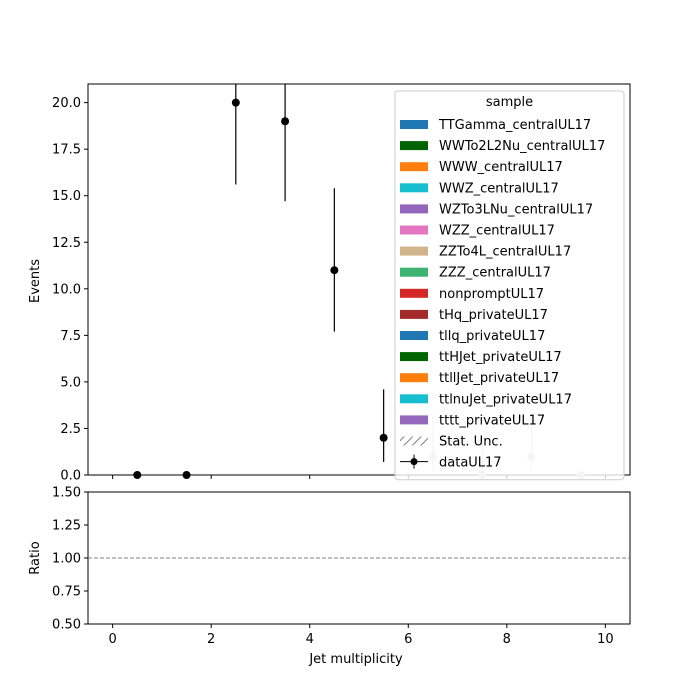  Describe the element at coordinates (605, 639) in the screenshot. I see `x-tick-label: 10` at that location.